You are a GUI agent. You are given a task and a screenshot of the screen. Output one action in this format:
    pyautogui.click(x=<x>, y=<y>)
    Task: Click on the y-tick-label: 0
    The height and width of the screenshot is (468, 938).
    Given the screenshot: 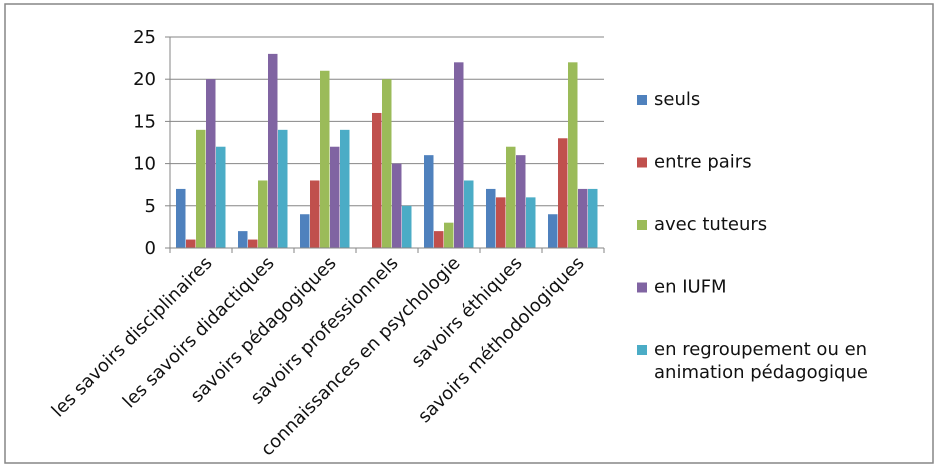 What is the action you would take?
    pyautogui.click(x=150, y=248)
    